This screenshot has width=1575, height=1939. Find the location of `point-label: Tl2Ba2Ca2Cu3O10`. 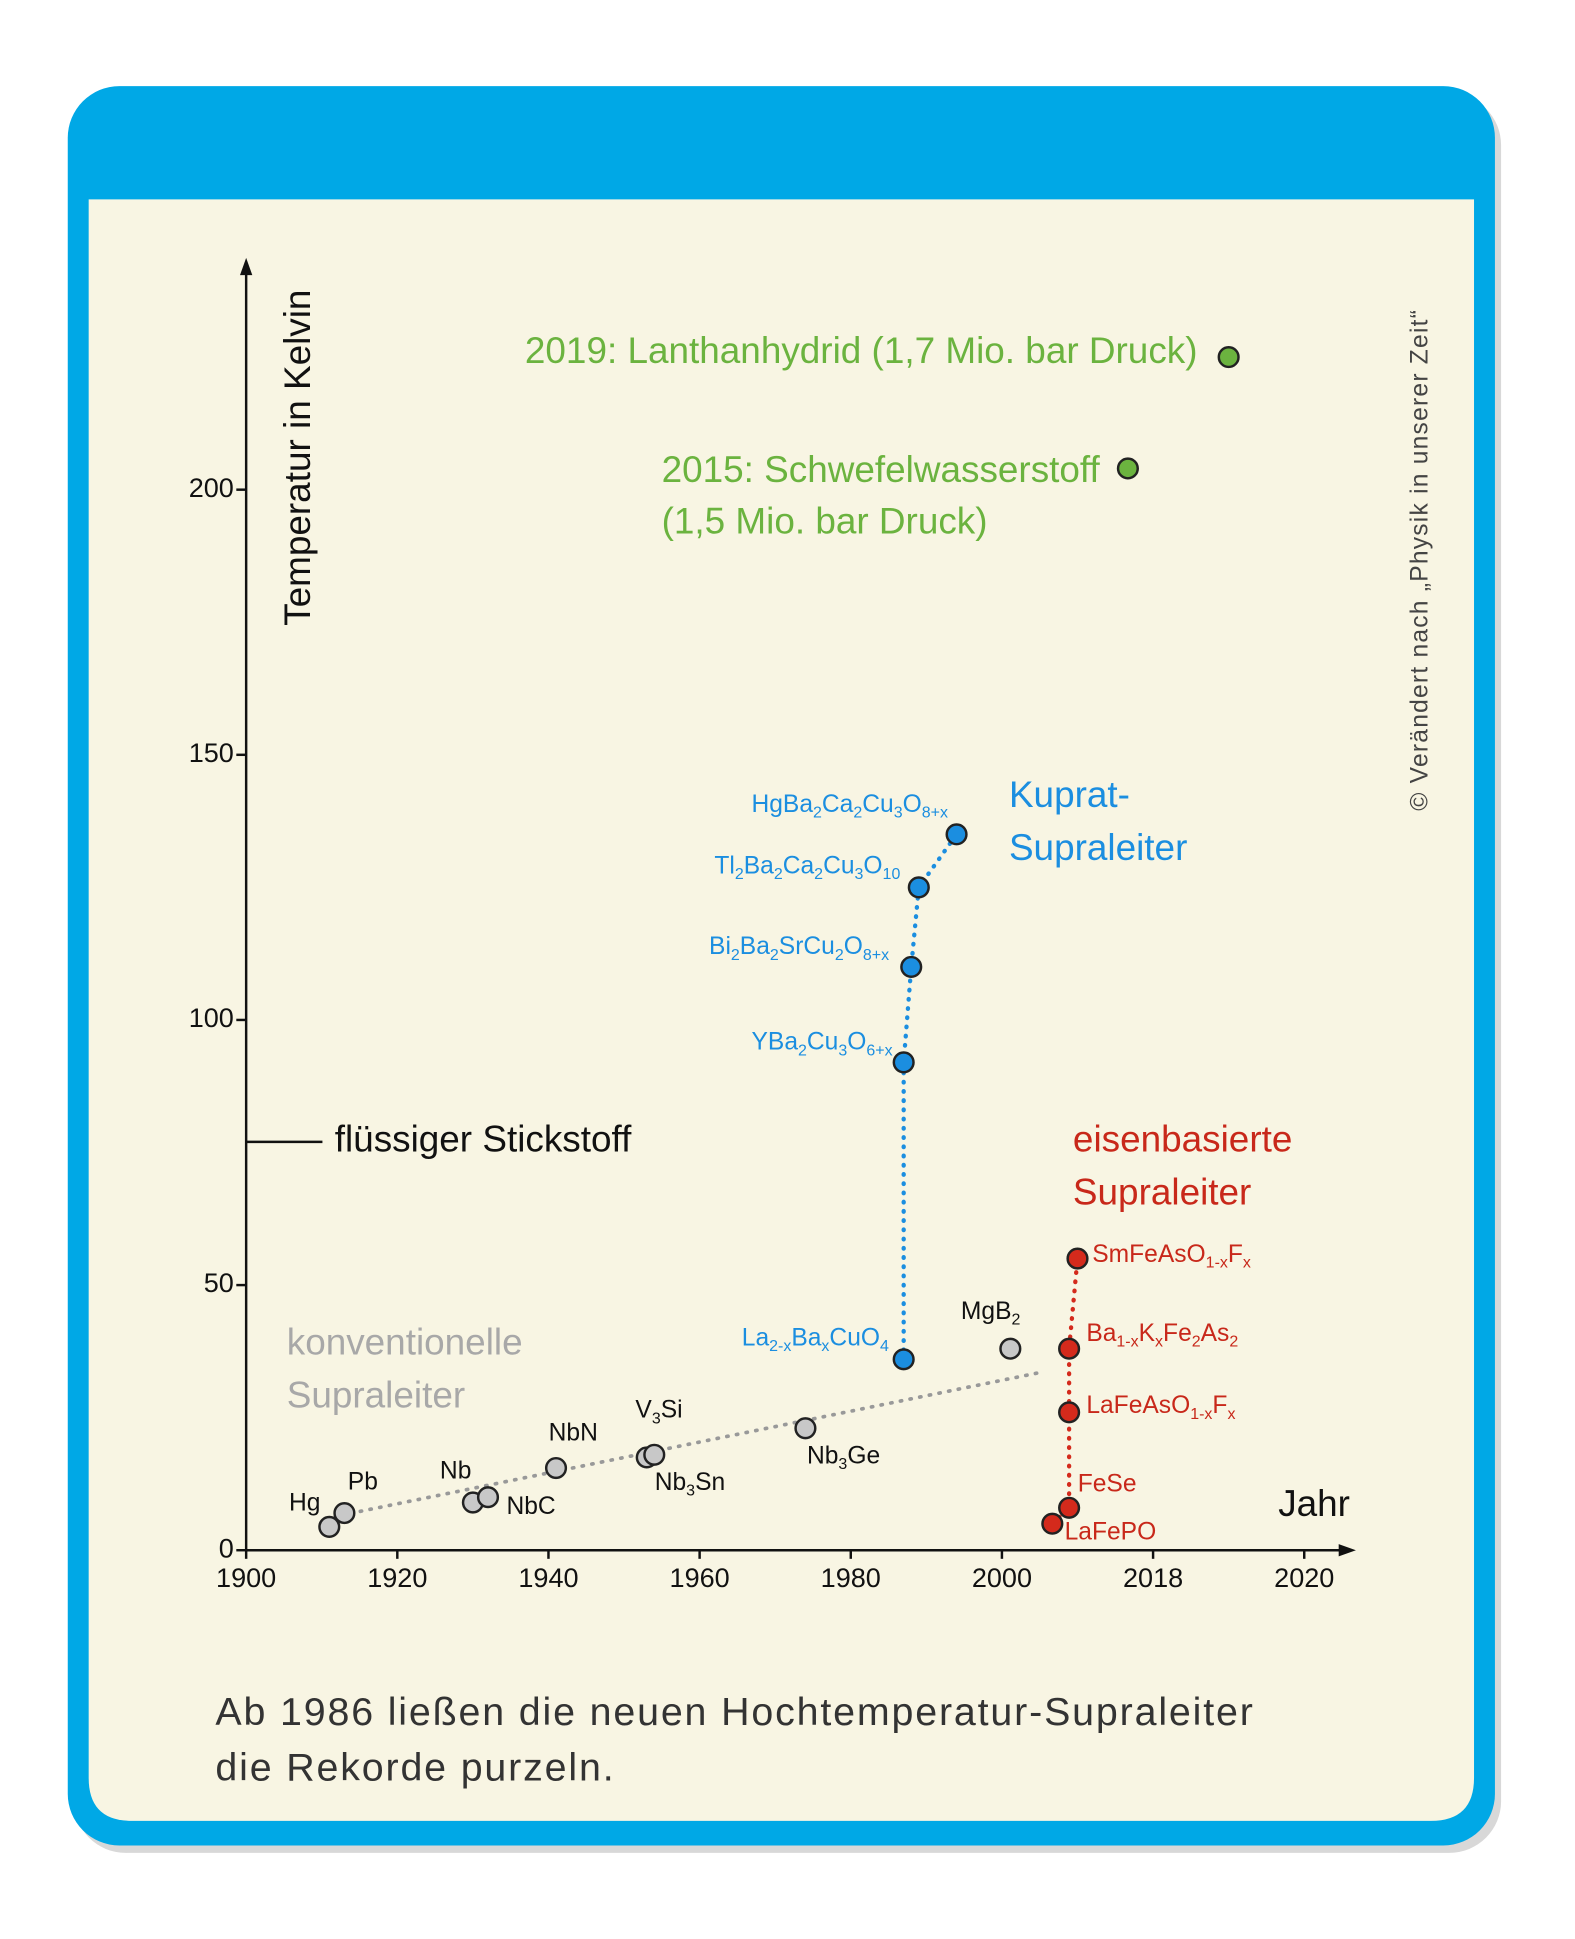

point-label: Tl2Ba2Ca2Cu3O10 is located at coordinates (807, 867).